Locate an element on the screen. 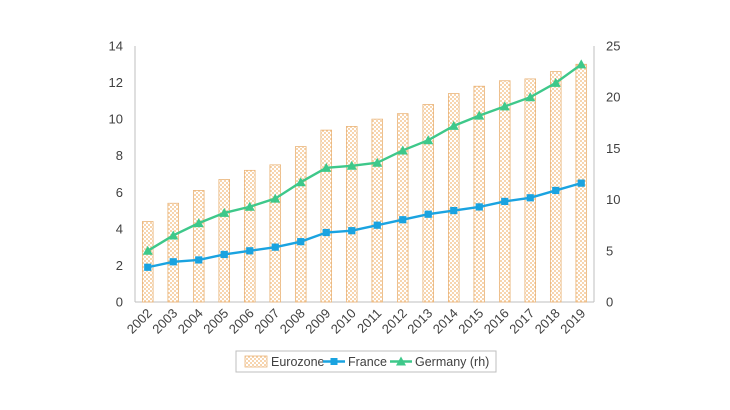 This screenshot has height=410, width=730. x-tick-label: 2019 is located at coordinates (572, 321).